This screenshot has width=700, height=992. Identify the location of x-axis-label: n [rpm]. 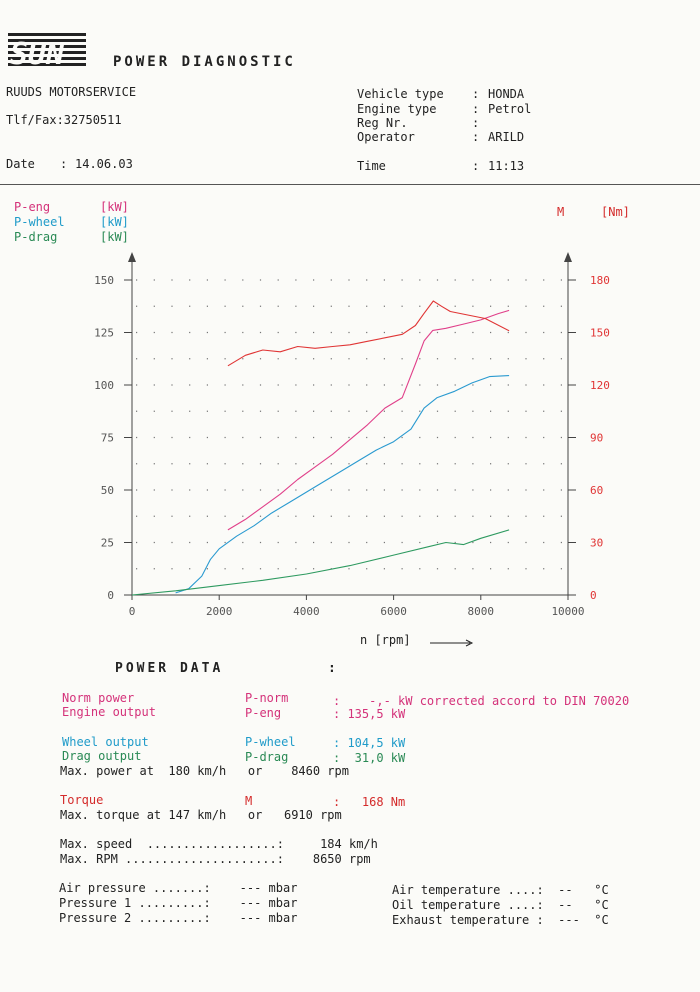
(385, 640).